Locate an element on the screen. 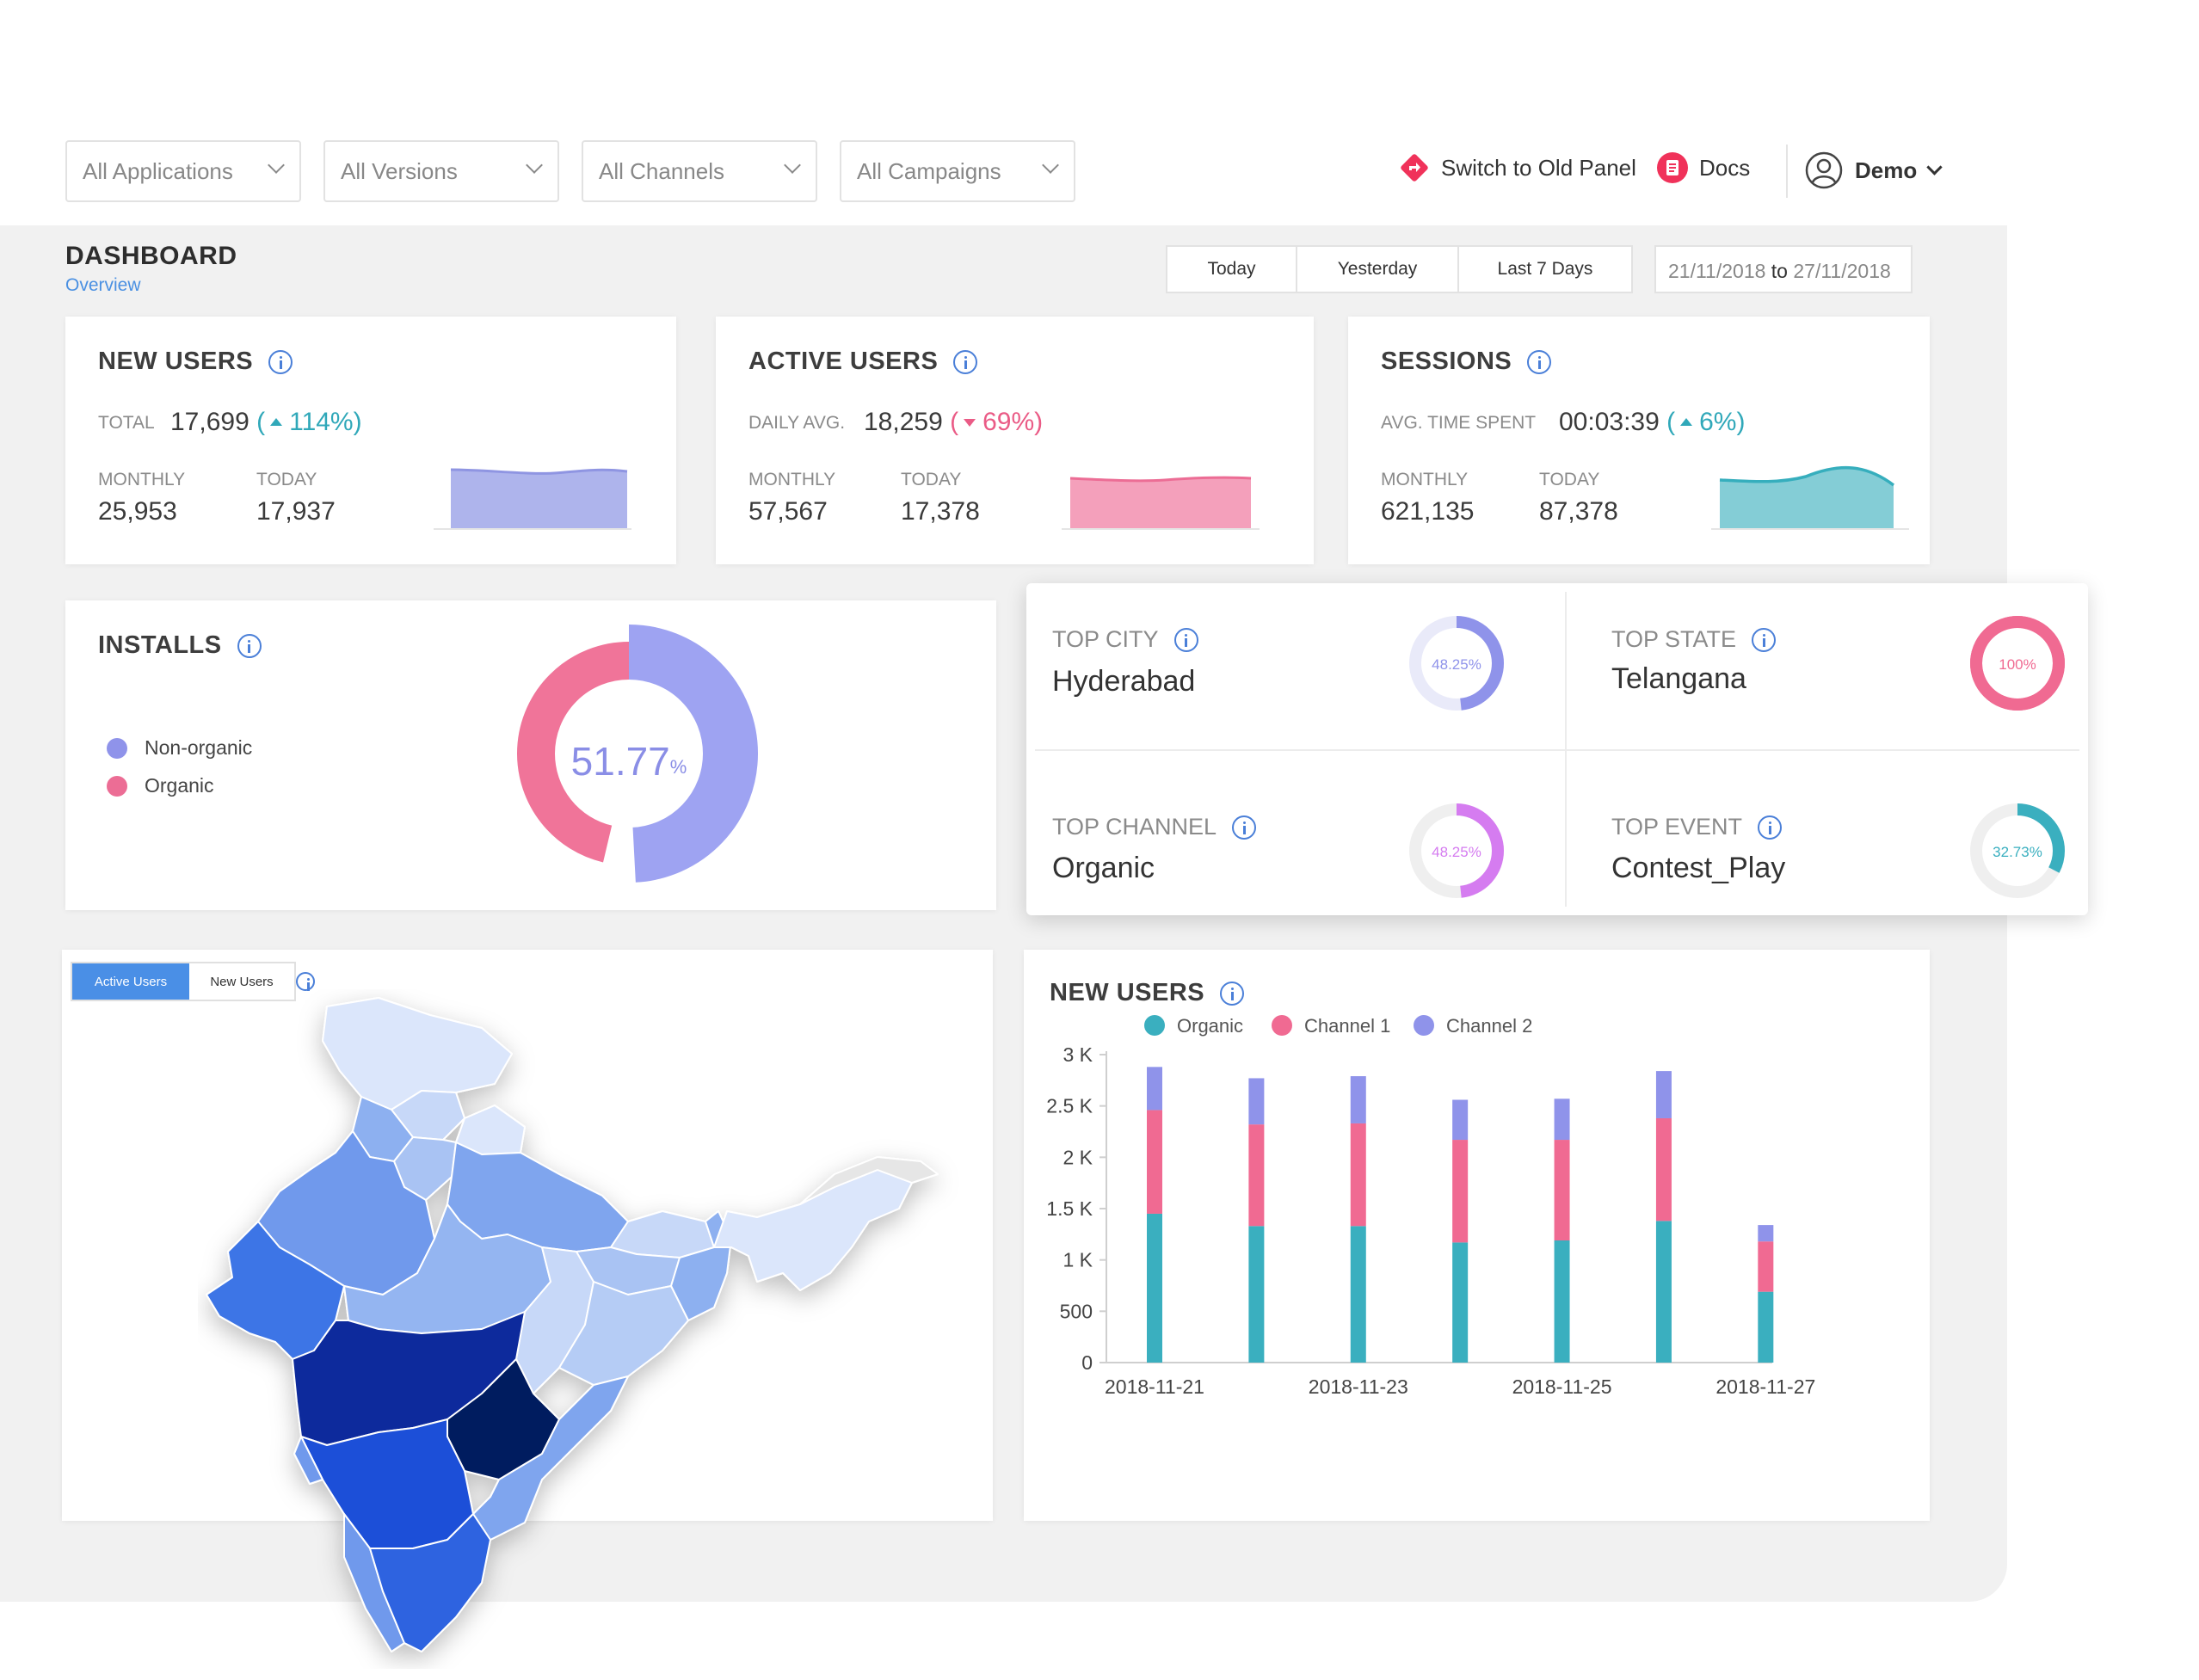 This screenshot has width=2199, height=1680. date-range-buttons: Today Yesterday Last 7 Days is located at coordinates (1399, 269).